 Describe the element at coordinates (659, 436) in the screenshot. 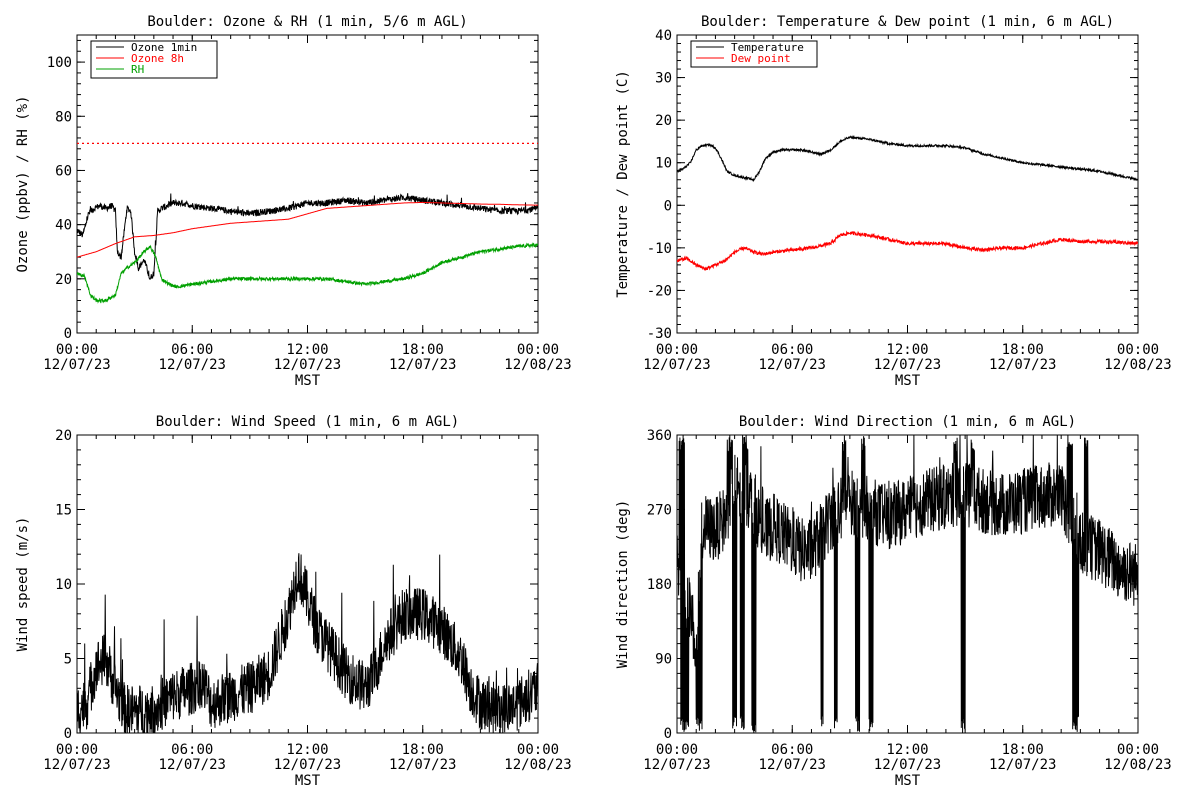

I see `y-tick-label: 360` at that location.